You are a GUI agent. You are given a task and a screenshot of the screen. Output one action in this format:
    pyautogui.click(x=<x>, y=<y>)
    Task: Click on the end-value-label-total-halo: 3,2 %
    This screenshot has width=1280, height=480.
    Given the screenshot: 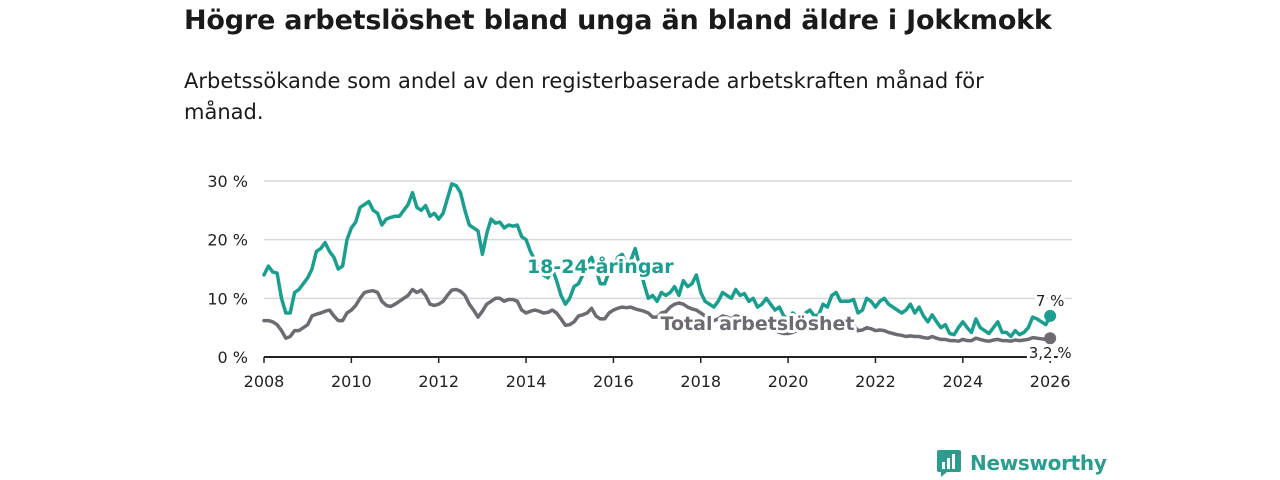 What is the action you would take?
    pyautogui.click(x=1050, y=353)
    